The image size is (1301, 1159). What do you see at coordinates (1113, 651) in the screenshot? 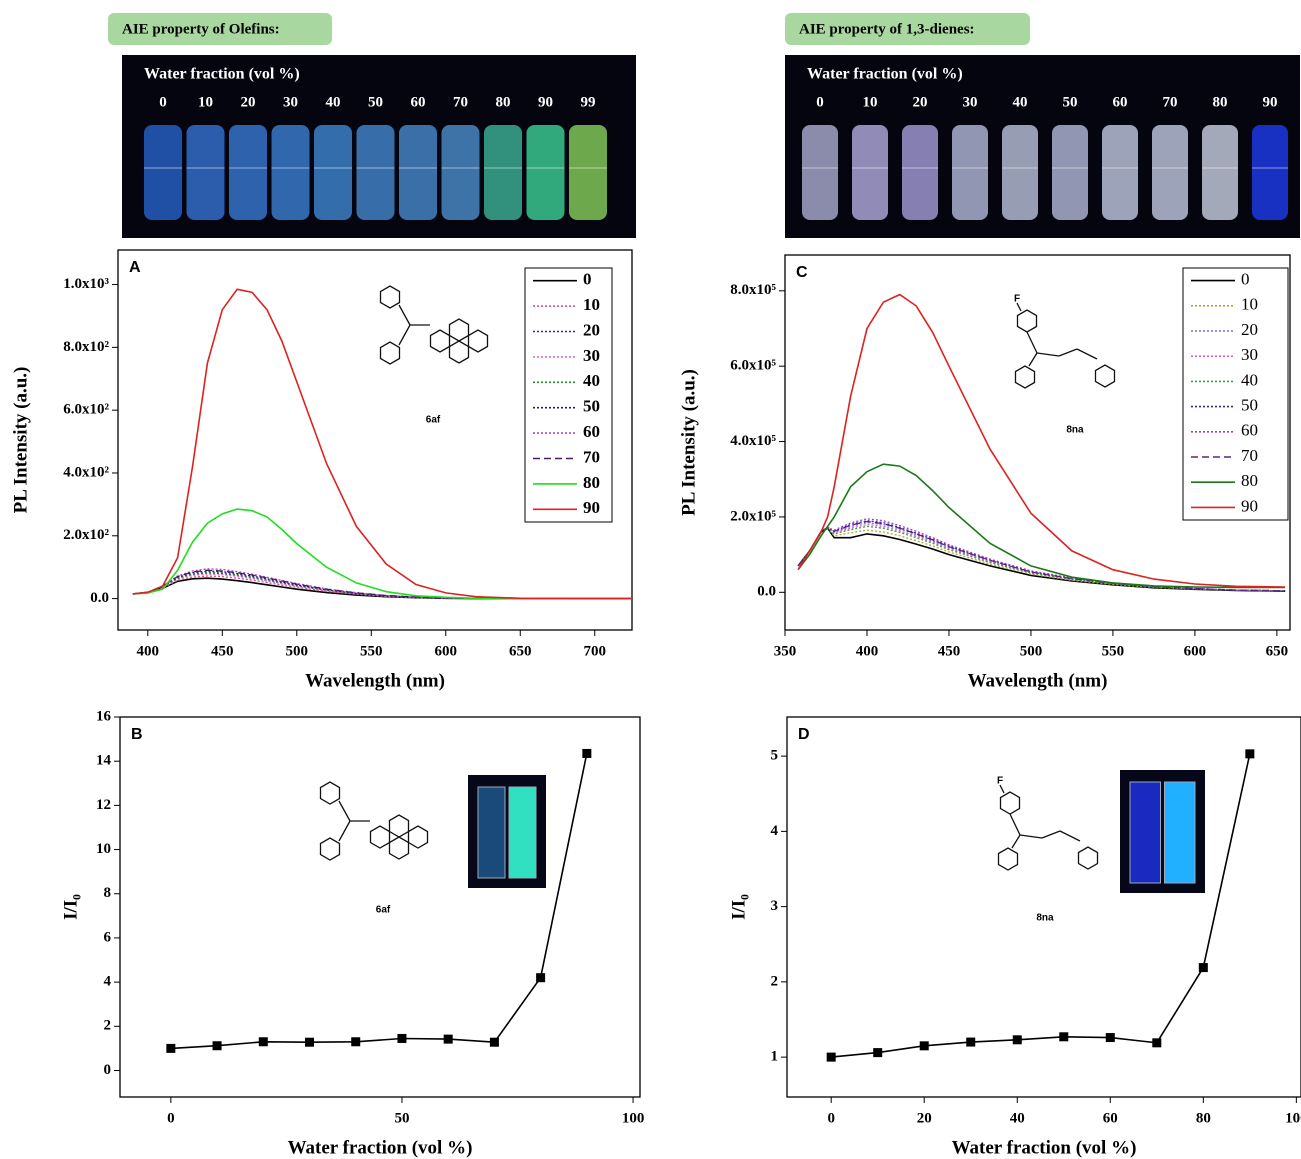
I see `x-tick-label: 550` at bounding box center [1113, 651].